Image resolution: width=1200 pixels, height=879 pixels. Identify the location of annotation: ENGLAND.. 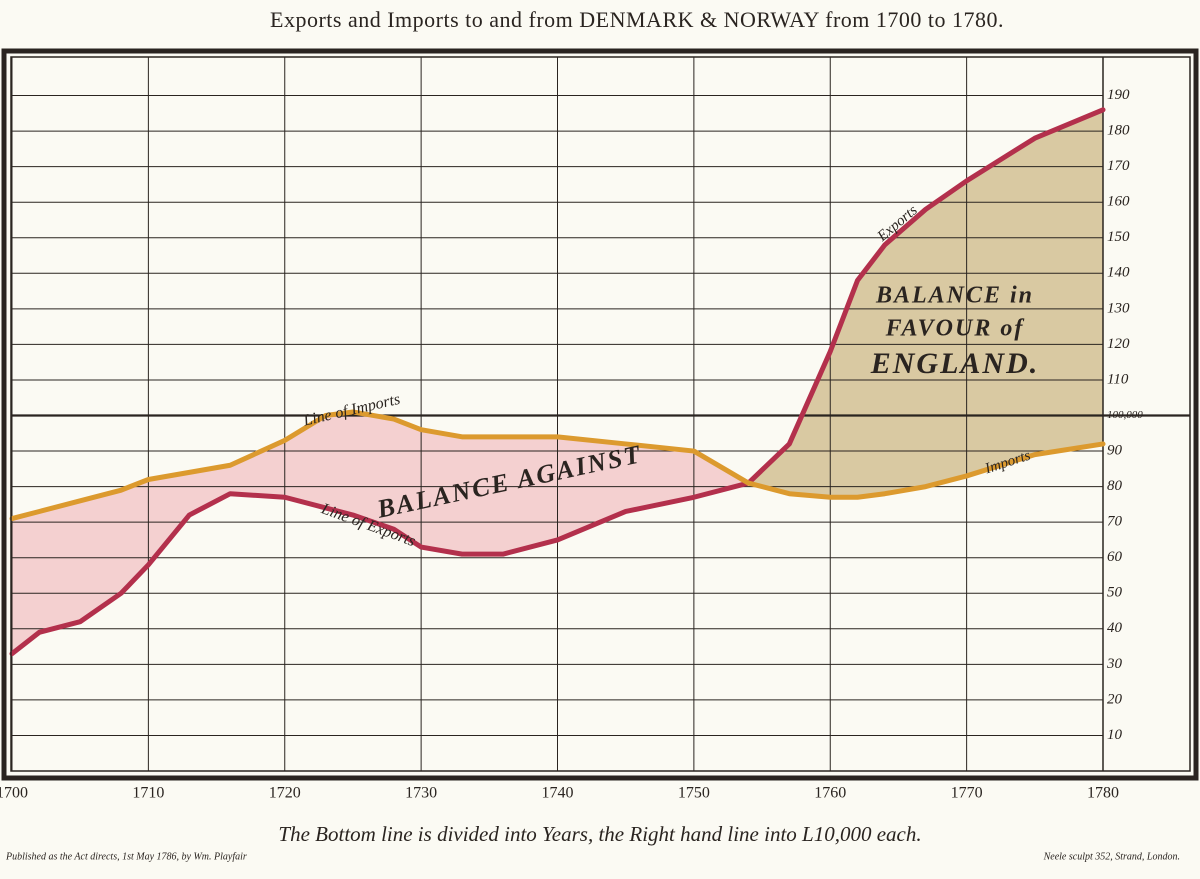
(955, 363).